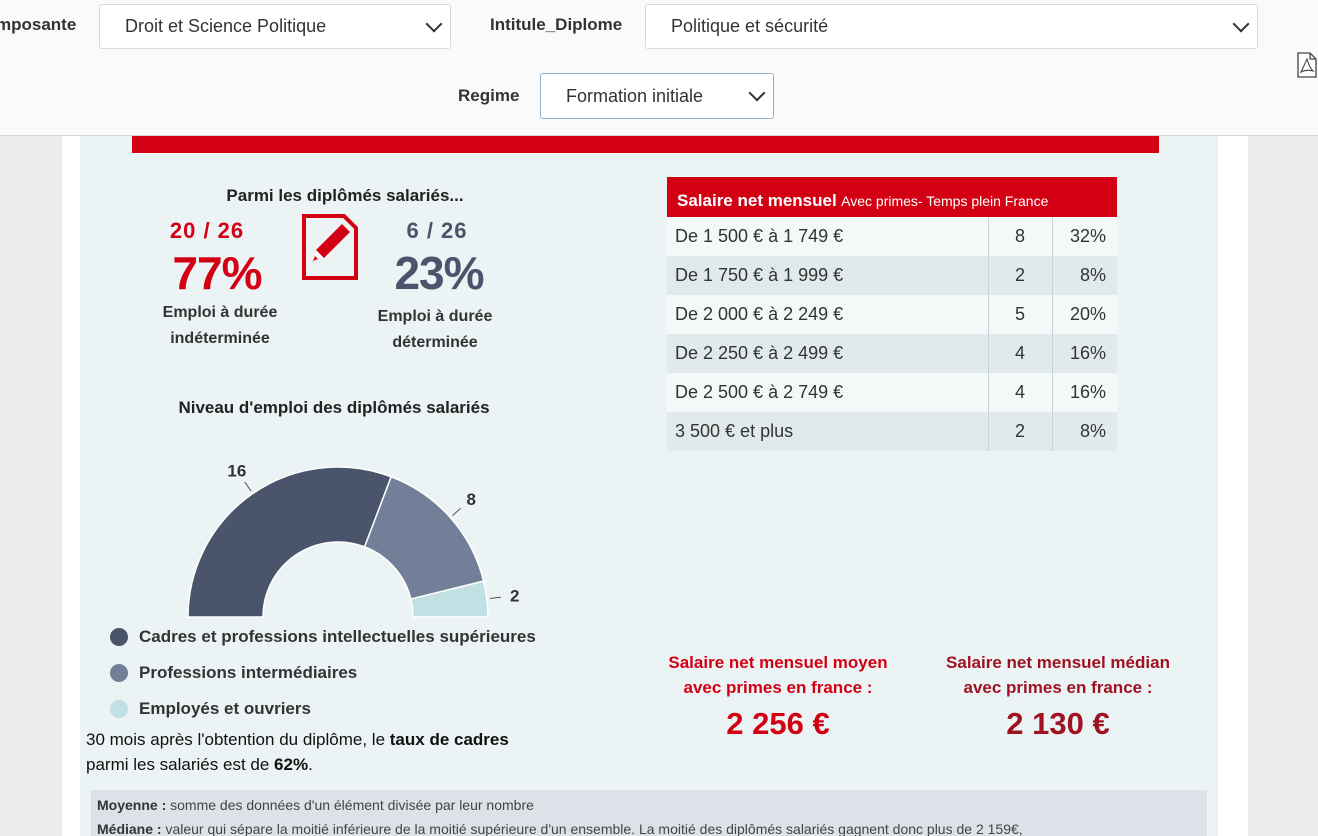 Image resolution: width=1318 pixels, height=836 pixels. What do you see at coordinates (207, 230) in the screenshot?
I see `cdi-fraction: 20 / 26` at bounding box center [207, 230].